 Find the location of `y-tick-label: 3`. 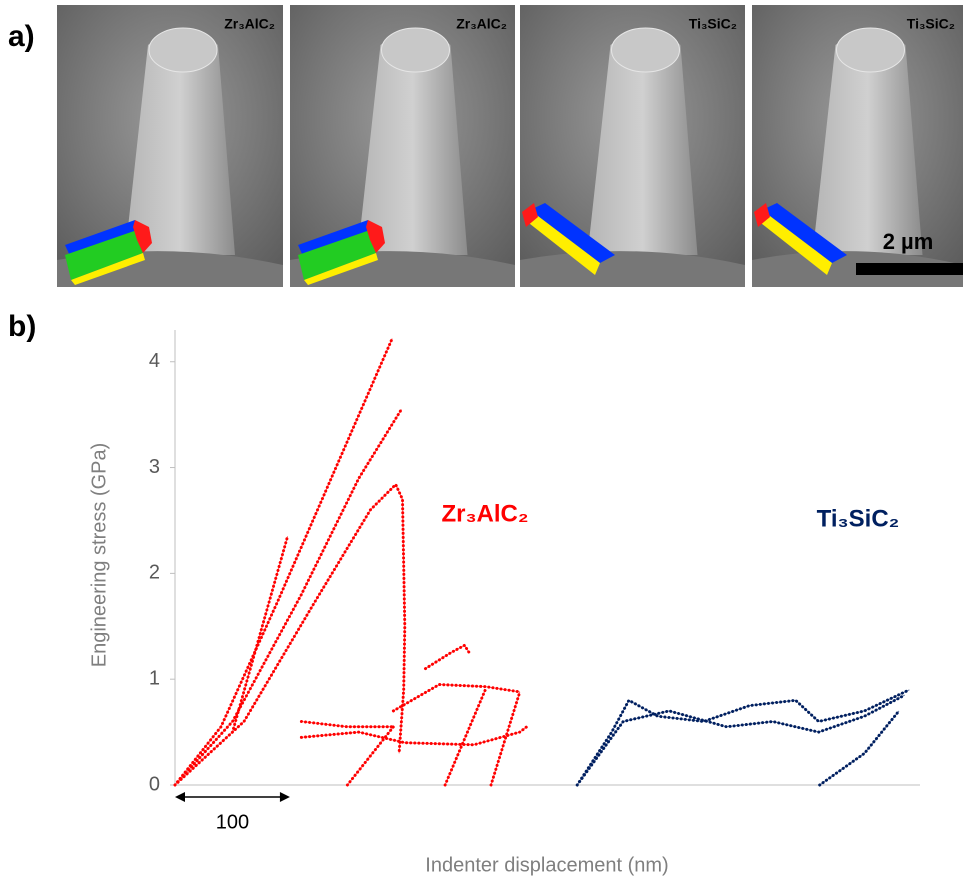

y-tick-label: 3 is located at coordinates (154, 467).